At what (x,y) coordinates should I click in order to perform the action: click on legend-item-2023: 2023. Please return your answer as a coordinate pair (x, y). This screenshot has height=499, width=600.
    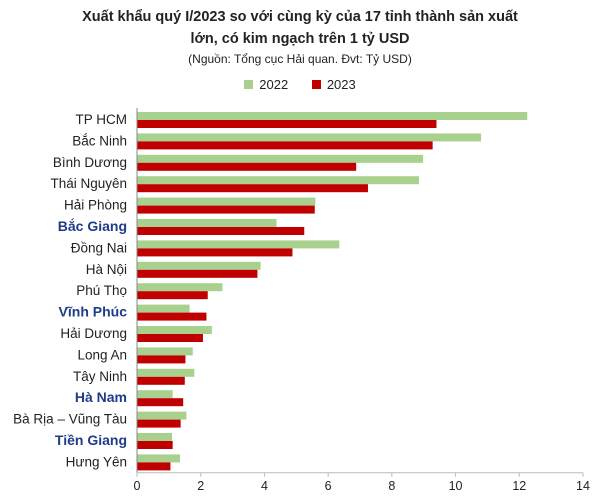
    Looking at the image, I should click on (333, 84).